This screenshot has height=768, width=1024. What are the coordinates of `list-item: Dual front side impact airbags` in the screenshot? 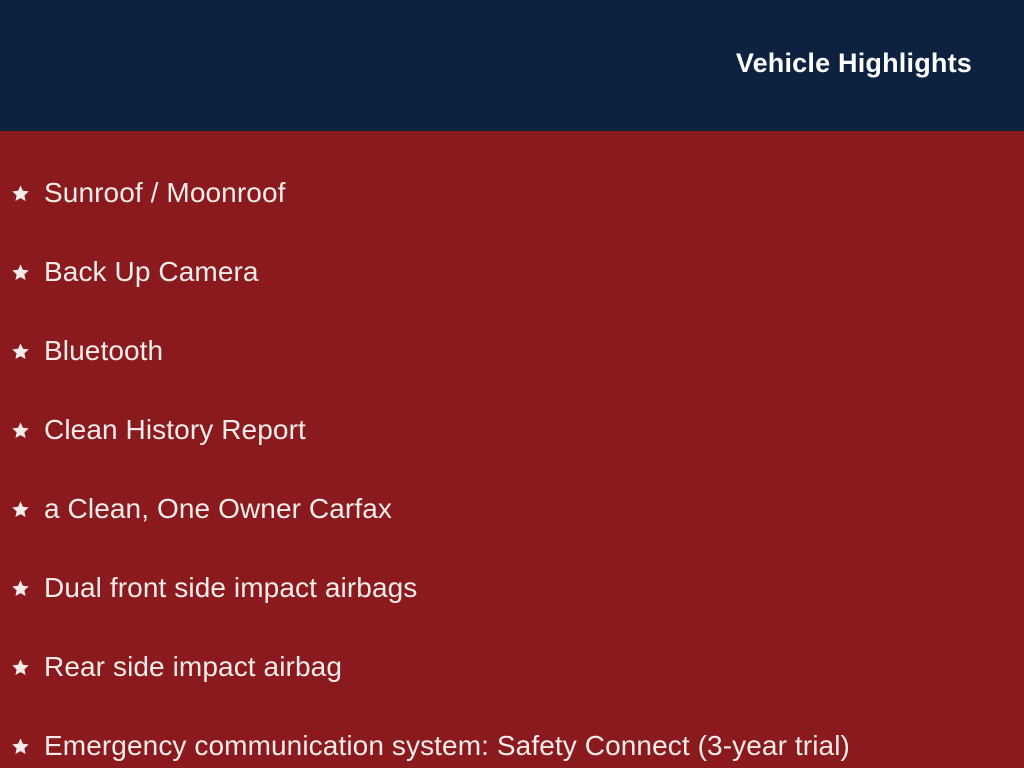 It's located at (512, 587).